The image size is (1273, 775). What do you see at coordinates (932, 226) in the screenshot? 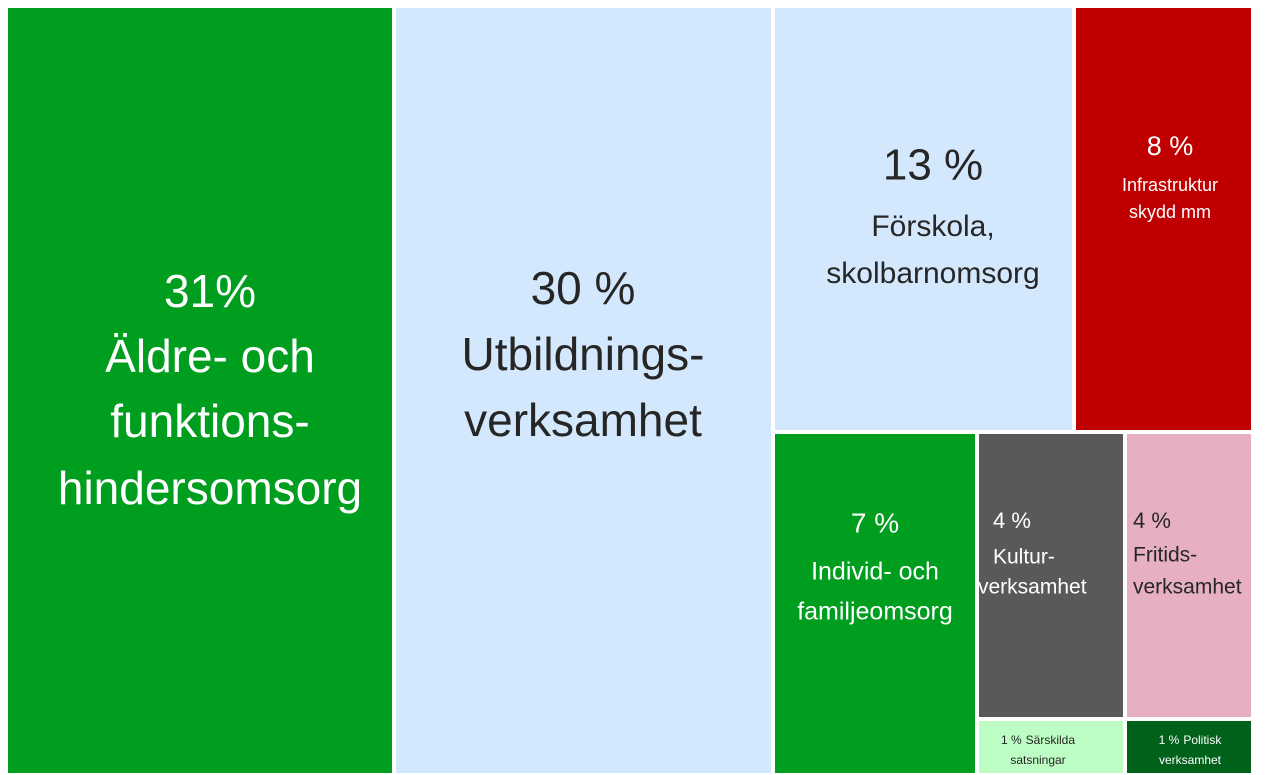
I see `category-label: Förskola,` at bounding box center [932, 226].